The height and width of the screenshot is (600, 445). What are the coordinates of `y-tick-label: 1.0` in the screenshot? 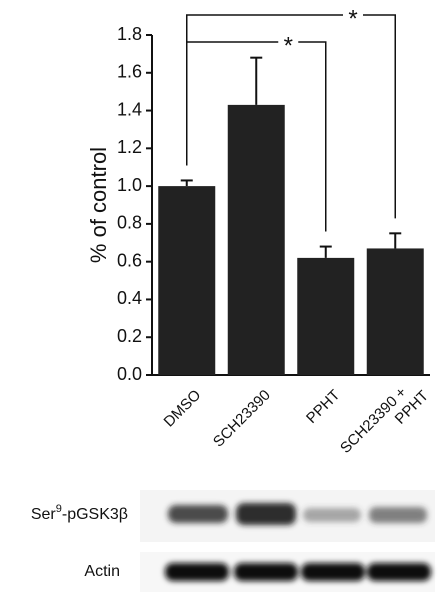 It's located at (129, 185).